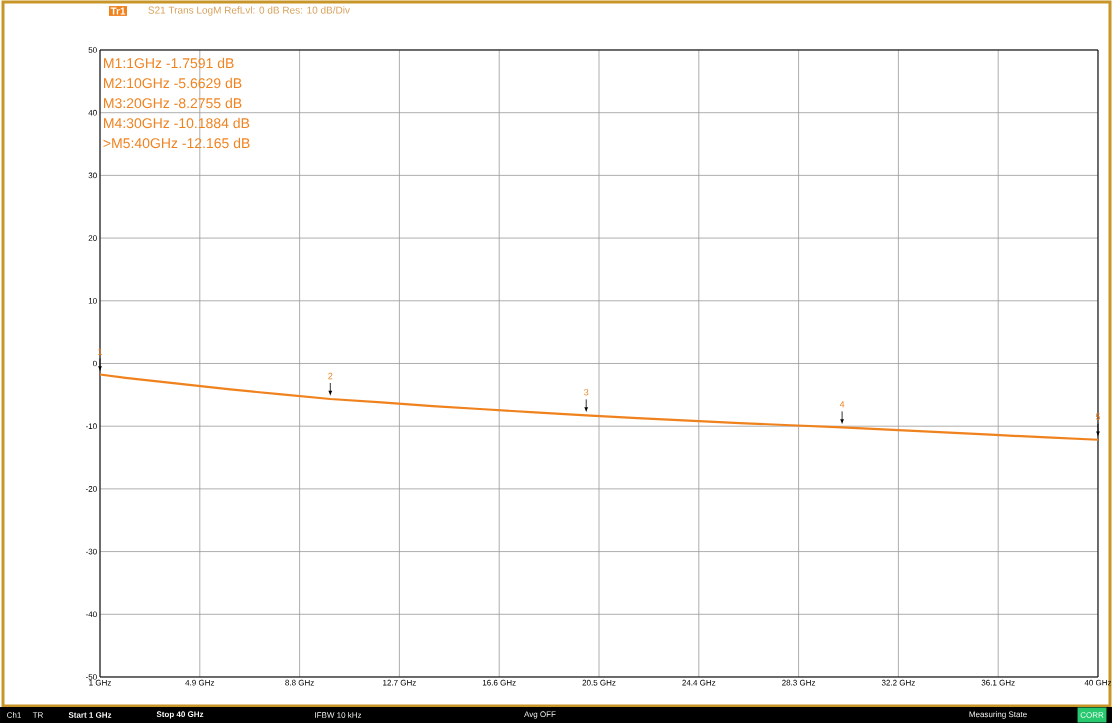 Image resolution: width=1112 pixels, height=723 pixels. Describe the element at coordinates (200, 682) in the screenshot. I see `x-tick-label: 4.9 GHz` at that location.